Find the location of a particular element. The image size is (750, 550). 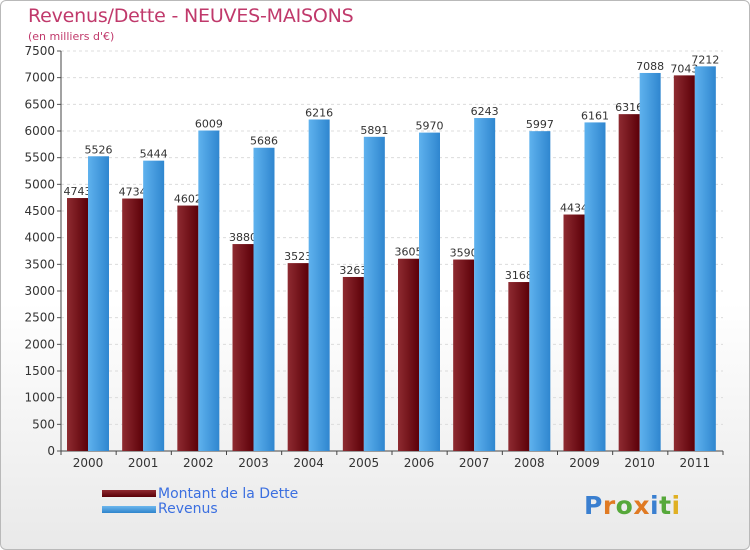

legend-label-revenus: Revenus is located at coordinates (188, 509).